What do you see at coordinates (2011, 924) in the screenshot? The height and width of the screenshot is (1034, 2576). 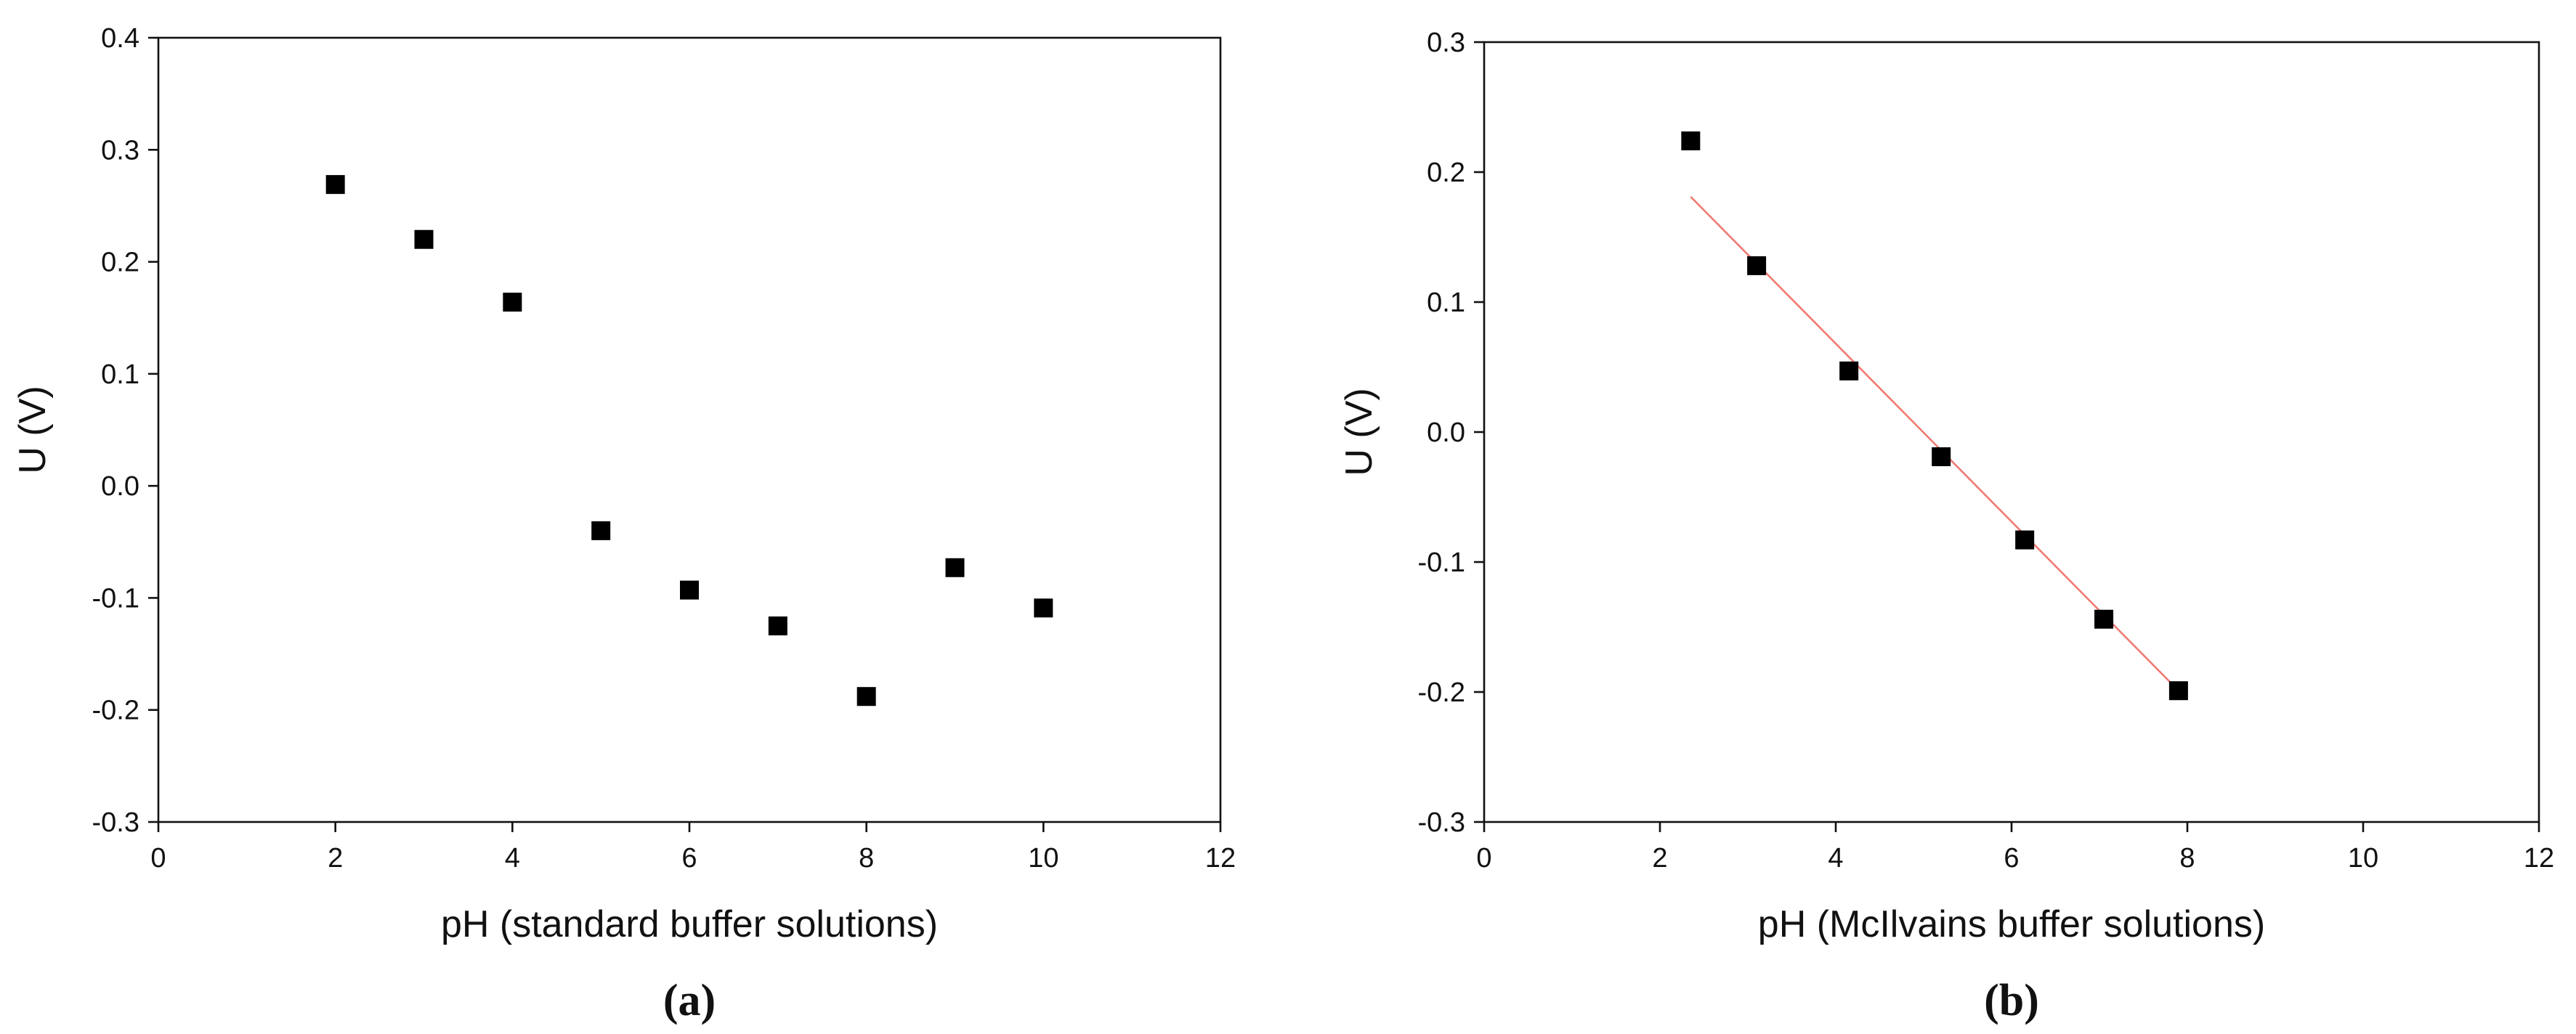 I see `x-axis-label-b: pH (McIlvains buffer solutions)` at bounding box center [2011, 924].